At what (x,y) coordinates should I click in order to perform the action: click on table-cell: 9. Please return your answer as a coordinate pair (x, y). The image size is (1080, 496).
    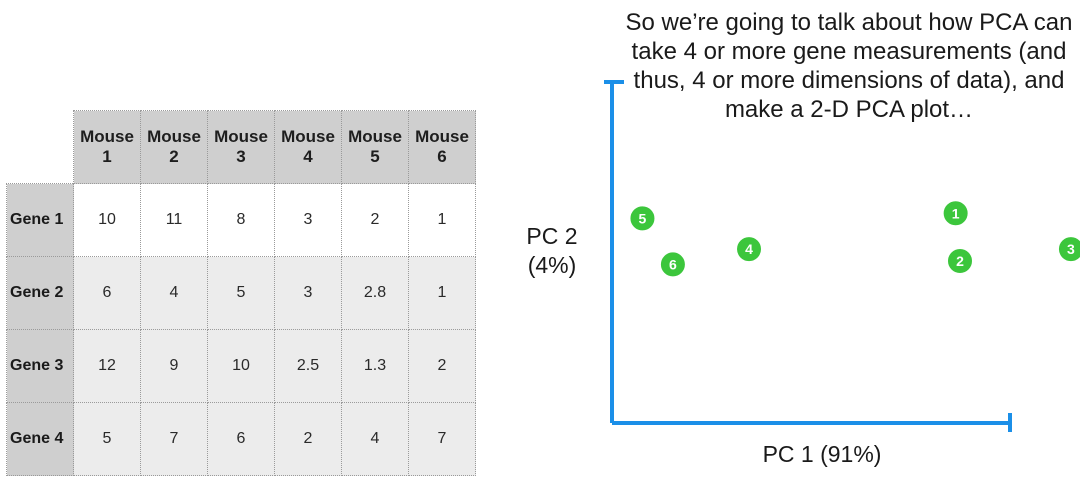
    Looking at the image, I should click on (174, 366).